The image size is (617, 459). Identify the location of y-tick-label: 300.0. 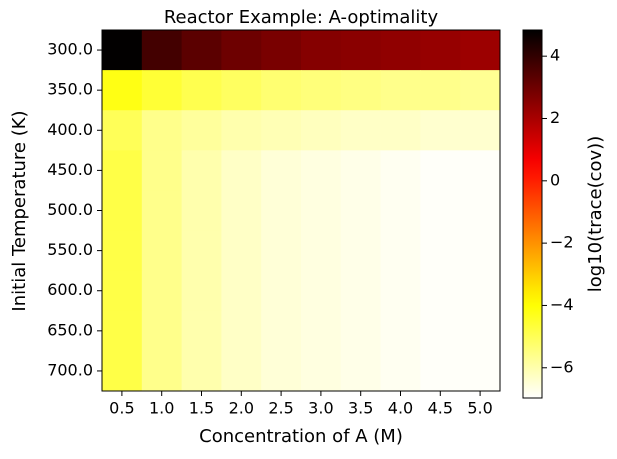
(70, 49).